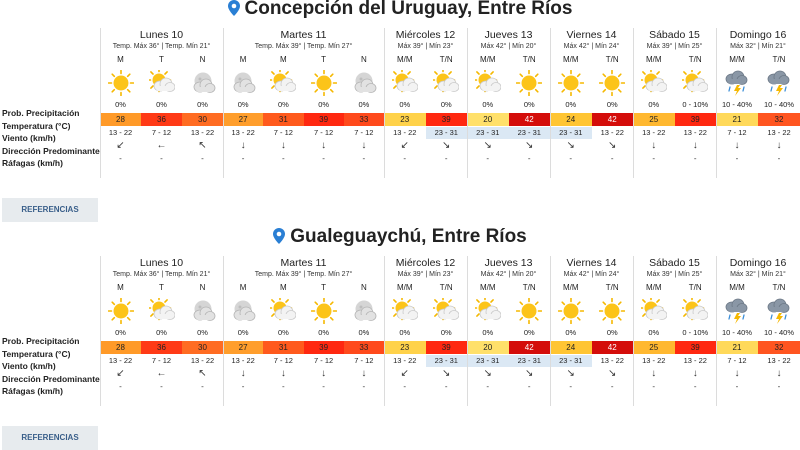  I want to click on day-temp-range: Temp. Máx 36° | Temp. Mín 21°, so click(161, 274).